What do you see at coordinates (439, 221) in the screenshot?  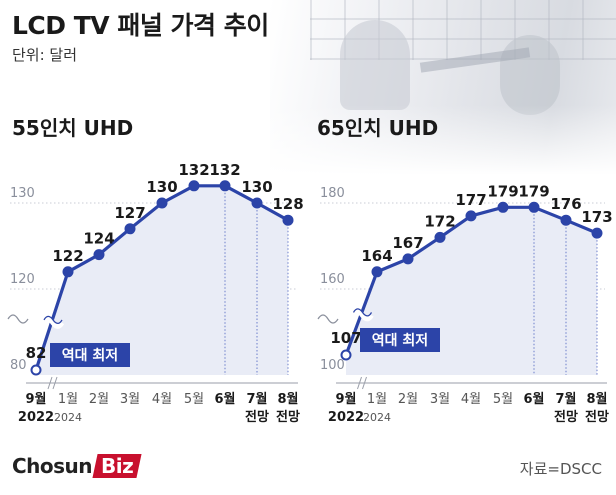 I see `chart-2-data-label: 172` at bounding box center [439, 221].